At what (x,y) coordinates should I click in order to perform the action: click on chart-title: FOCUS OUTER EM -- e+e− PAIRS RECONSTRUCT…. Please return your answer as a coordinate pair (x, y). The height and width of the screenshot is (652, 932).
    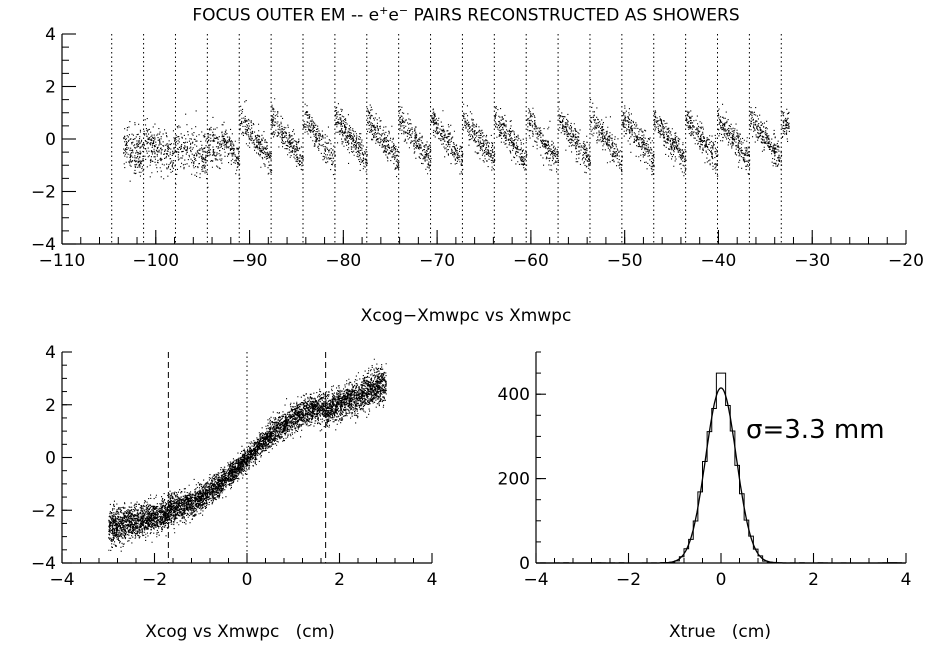
    Looking at the image, I should click on (466, 15).